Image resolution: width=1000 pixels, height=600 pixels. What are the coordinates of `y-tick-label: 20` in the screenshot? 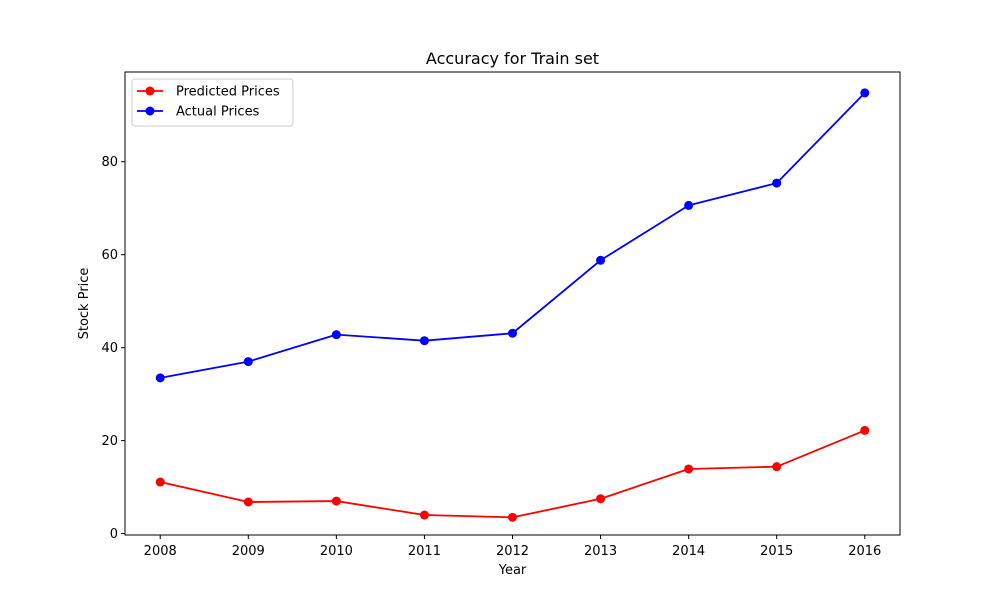 It's located at (109, 441).